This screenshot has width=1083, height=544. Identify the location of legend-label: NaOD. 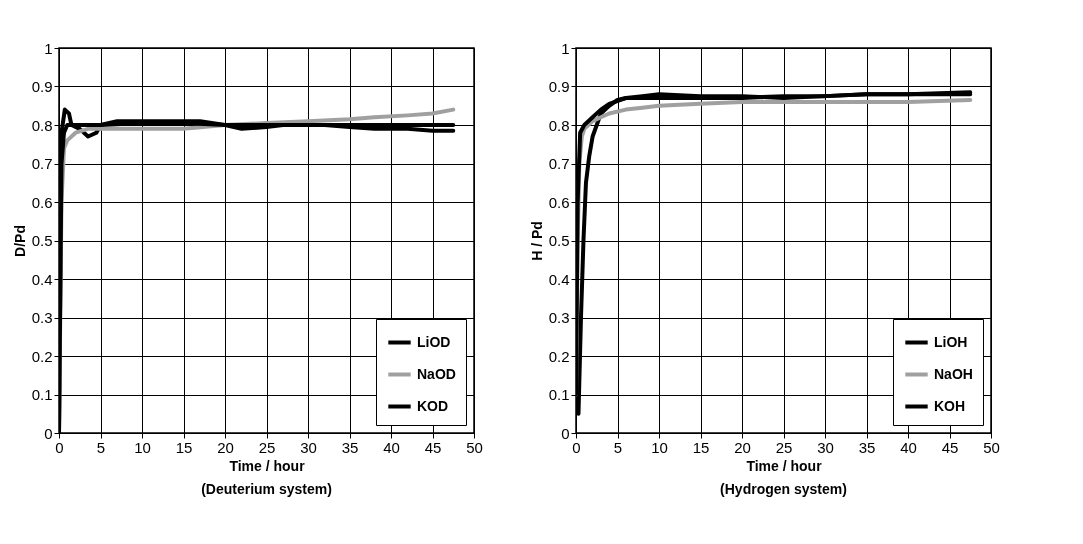
(436, 373).